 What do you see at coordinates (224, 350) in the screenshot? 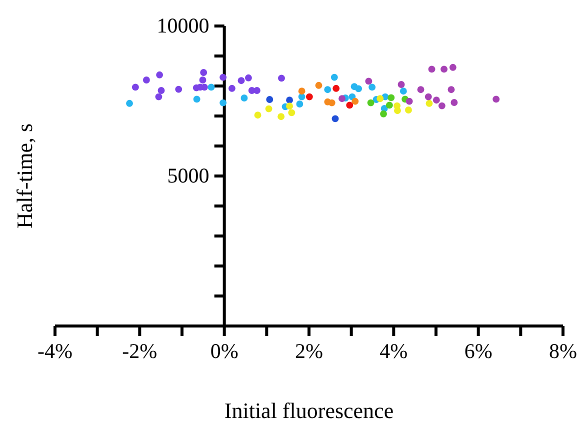
I see `x-tick-label: 0%` at bounding box center [224, 350].